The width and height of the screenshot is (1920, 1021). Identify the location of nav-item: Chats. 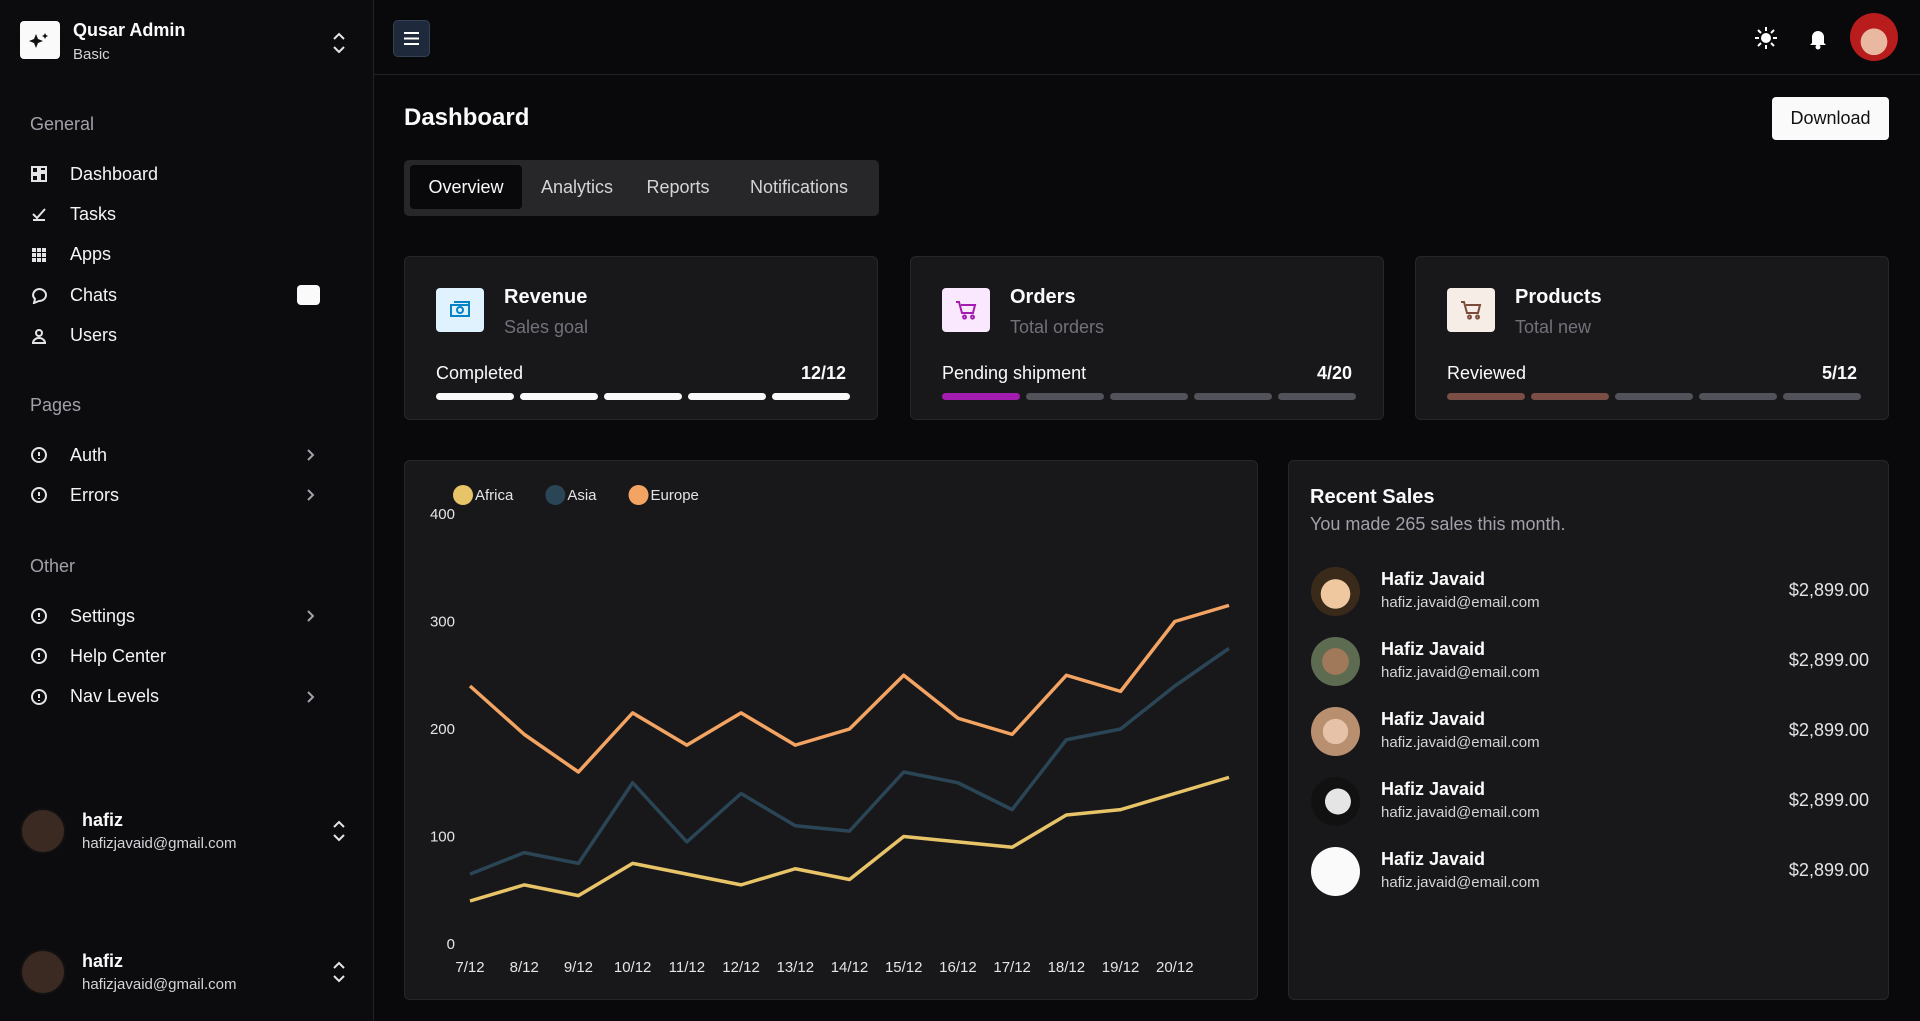
(187, 295).